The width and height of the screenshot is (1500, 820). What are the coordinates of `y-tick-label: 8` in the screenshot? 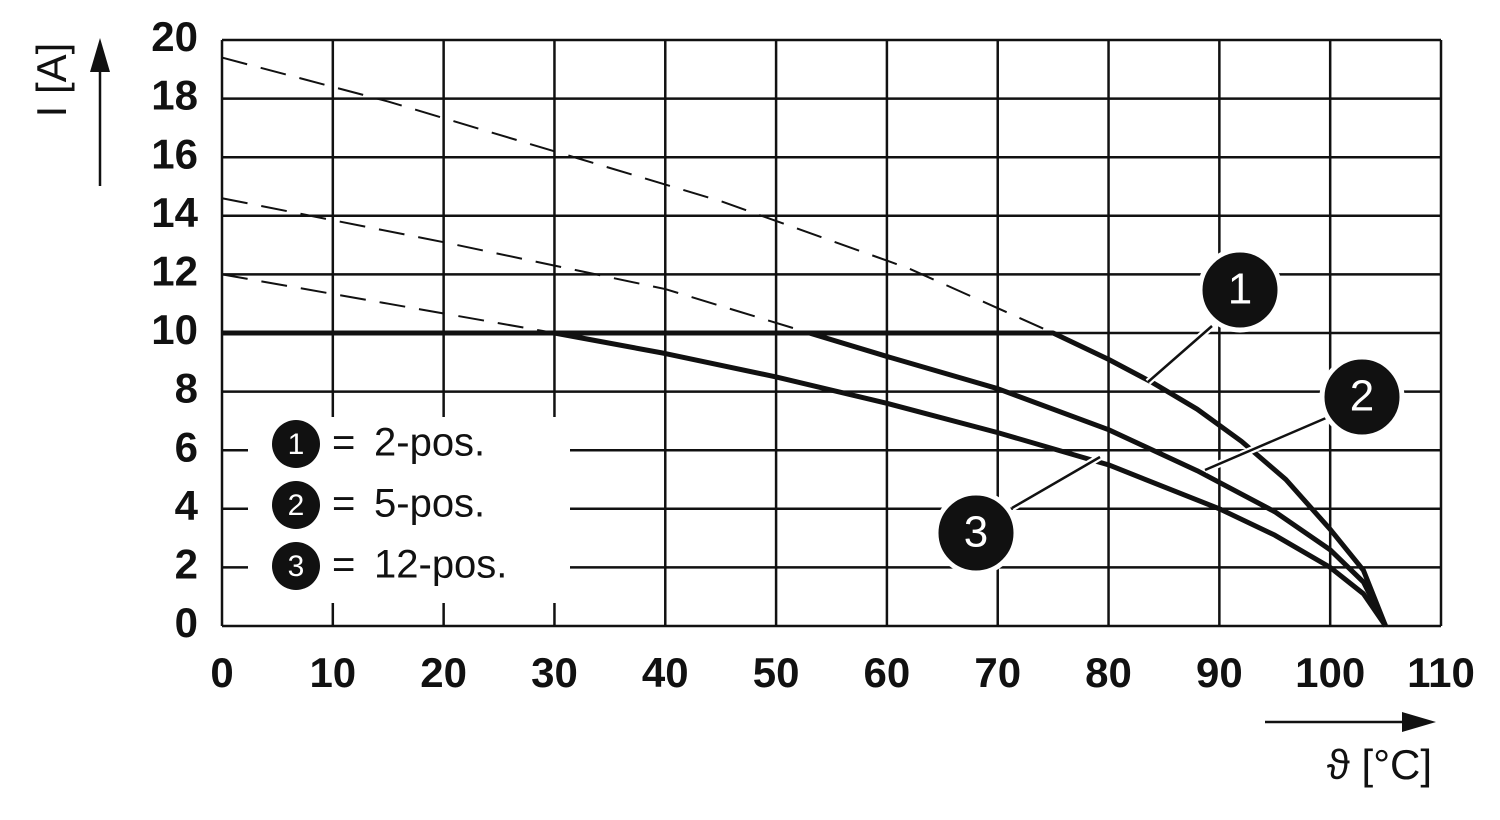 It's located at (186, 388).